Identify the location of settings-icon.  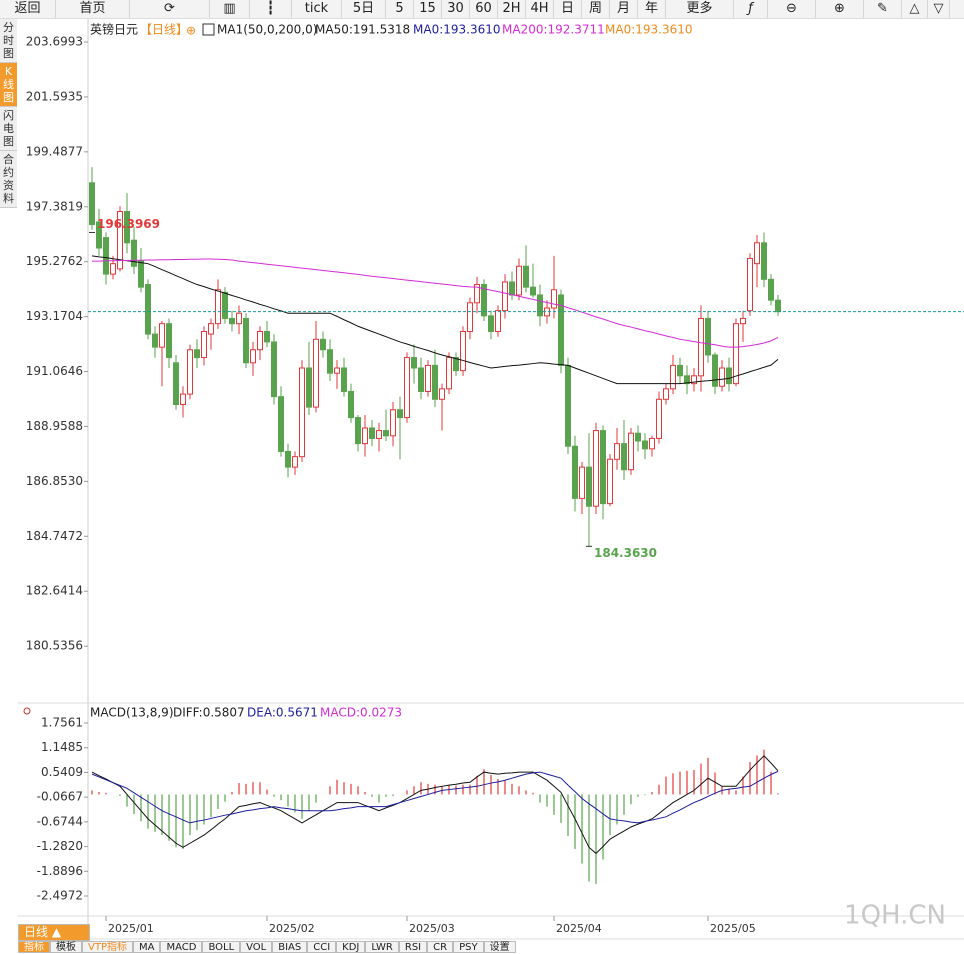
(27, 711).